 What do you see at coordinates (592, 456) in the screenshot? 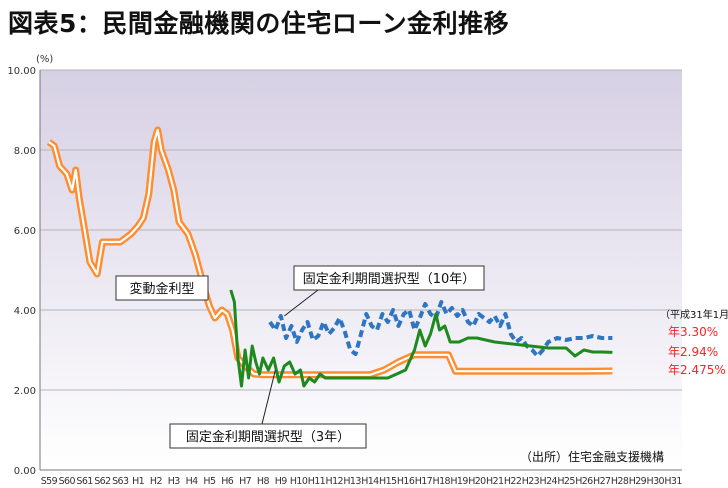
I see `source-note: （出所）住宅金融支援機構` at bounding box center [592, 456].